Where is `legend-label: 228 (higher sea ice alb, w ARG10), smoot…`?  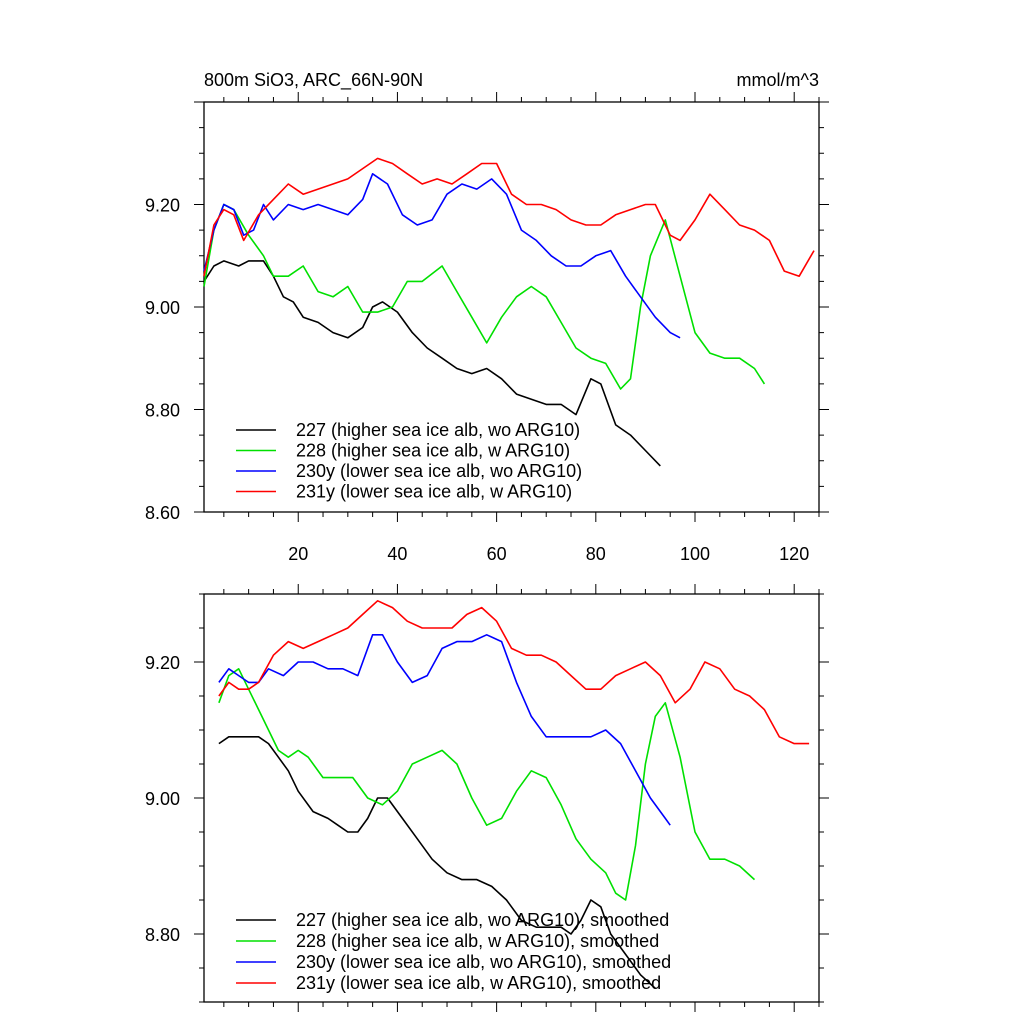
legend-label: 228 (higher sea ice alb, w ARG10), smoot… is located at coordinates (477, 941).